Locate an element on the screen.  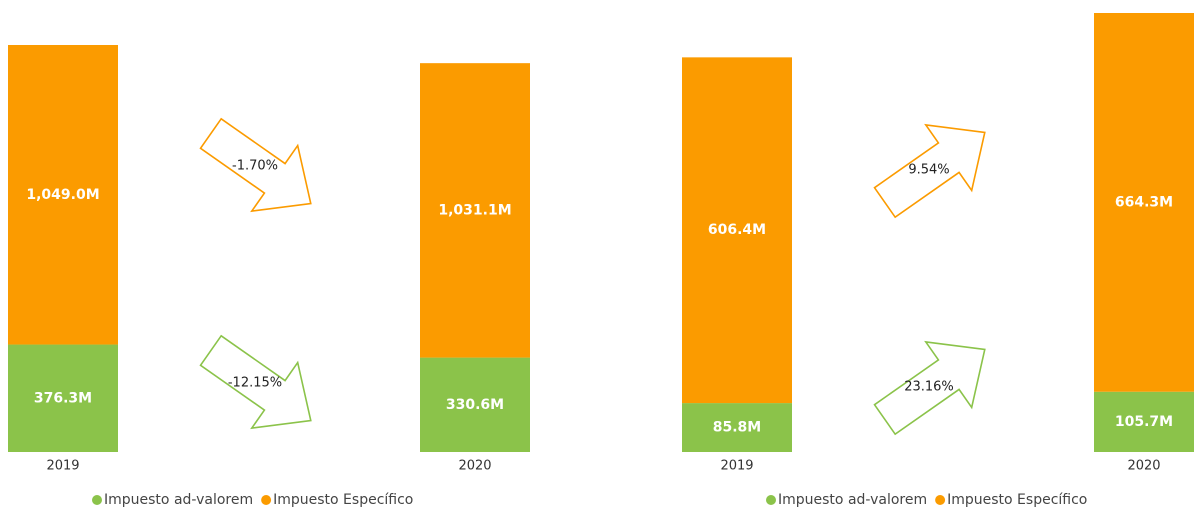
data-label: 606.4M is located at coordinates (737, 230).